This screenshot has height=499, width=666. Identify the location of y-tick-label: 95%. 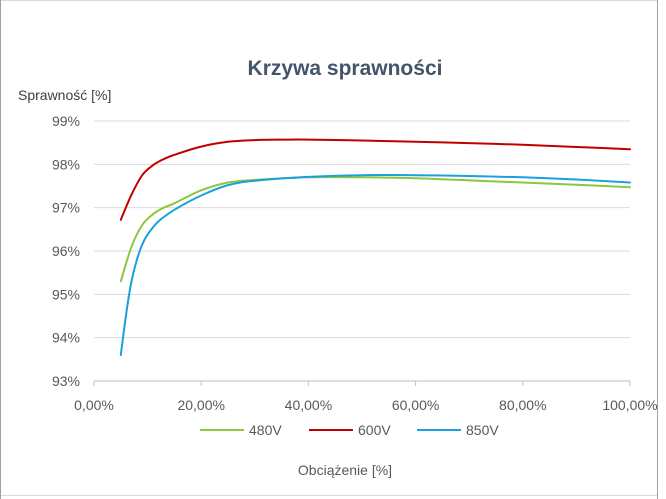
(66, 294).